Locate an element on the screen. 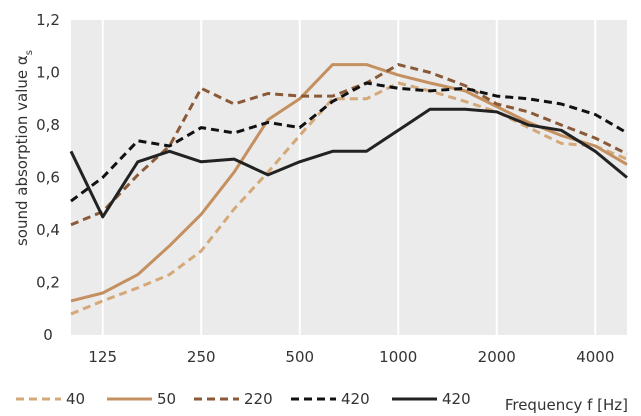 This screenshot has width=641, height=416. y-axis-label-subscript: s is located at coordinates (29, 52).